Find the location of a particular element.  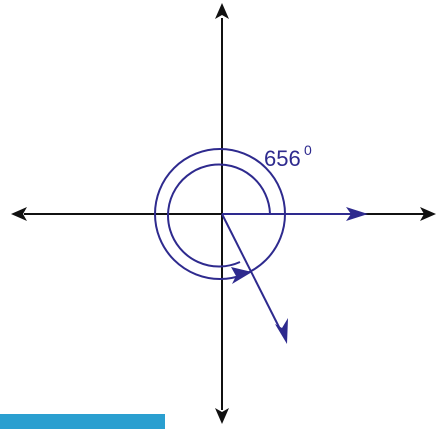

initial-side-ray is located at coordinates (295, 214).